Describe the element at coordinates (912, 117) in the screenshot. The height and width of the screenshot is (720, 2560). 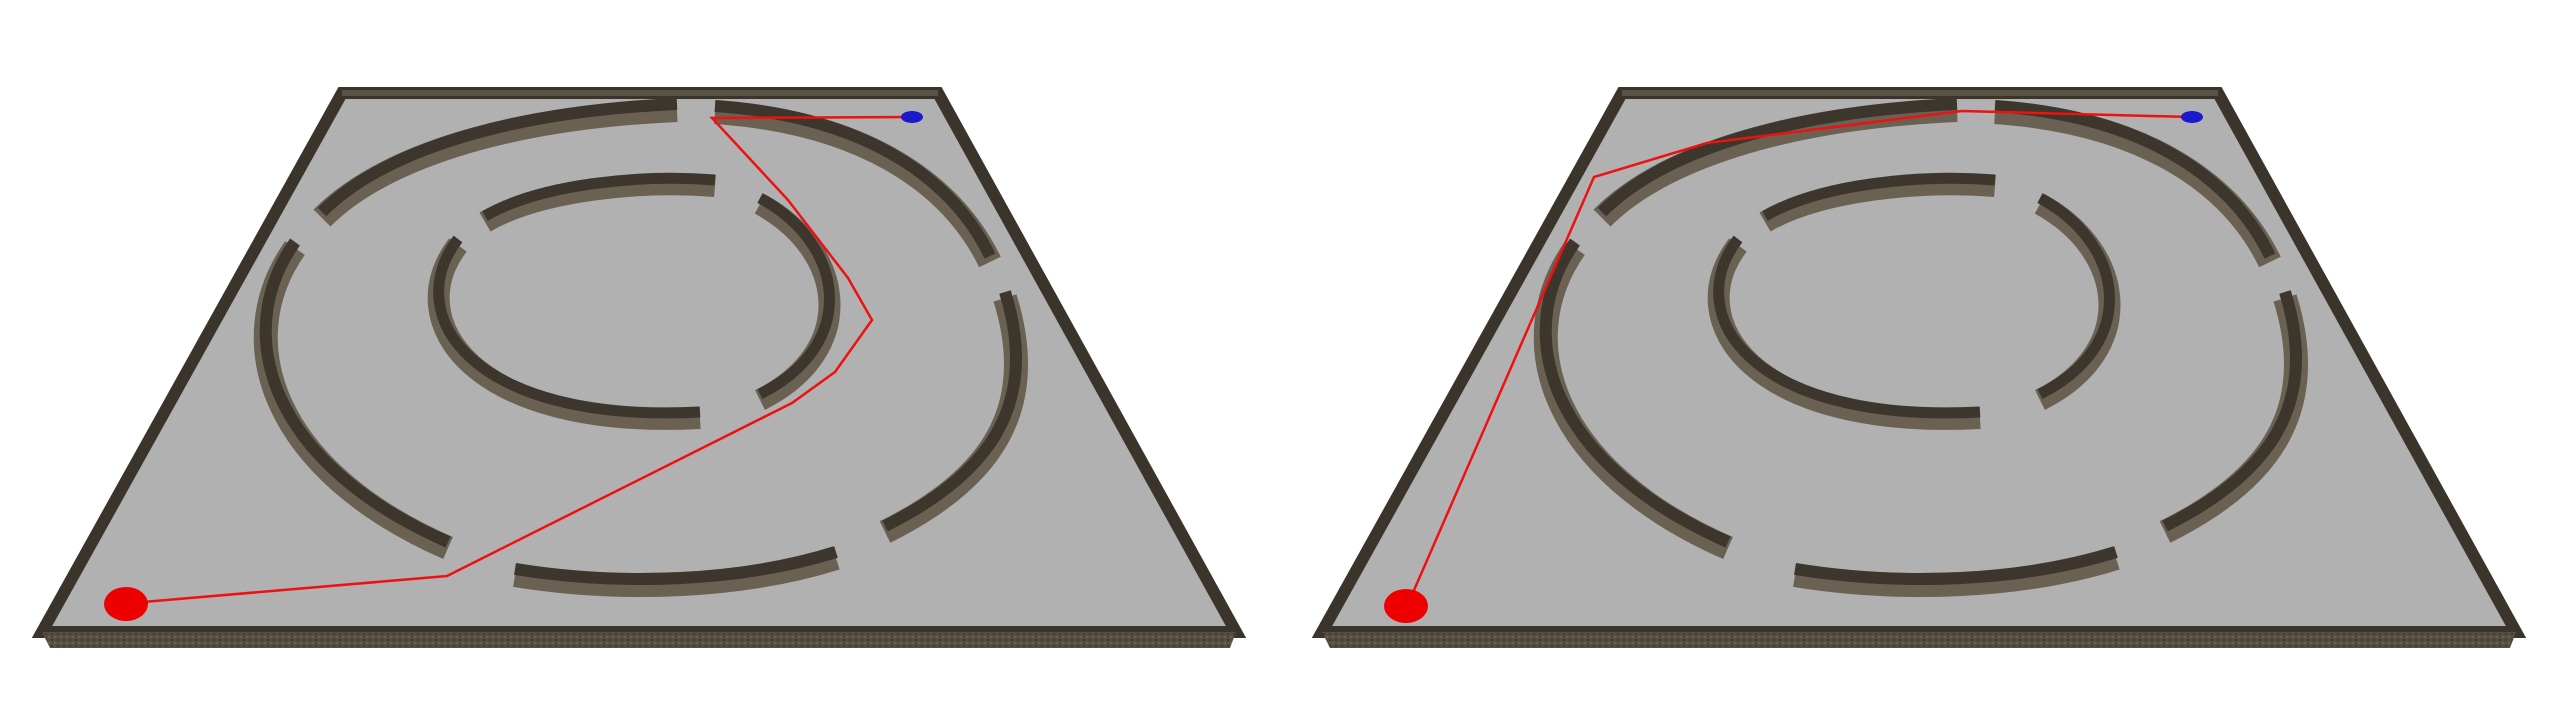
I see `left-blue-goal-marker` at that location.